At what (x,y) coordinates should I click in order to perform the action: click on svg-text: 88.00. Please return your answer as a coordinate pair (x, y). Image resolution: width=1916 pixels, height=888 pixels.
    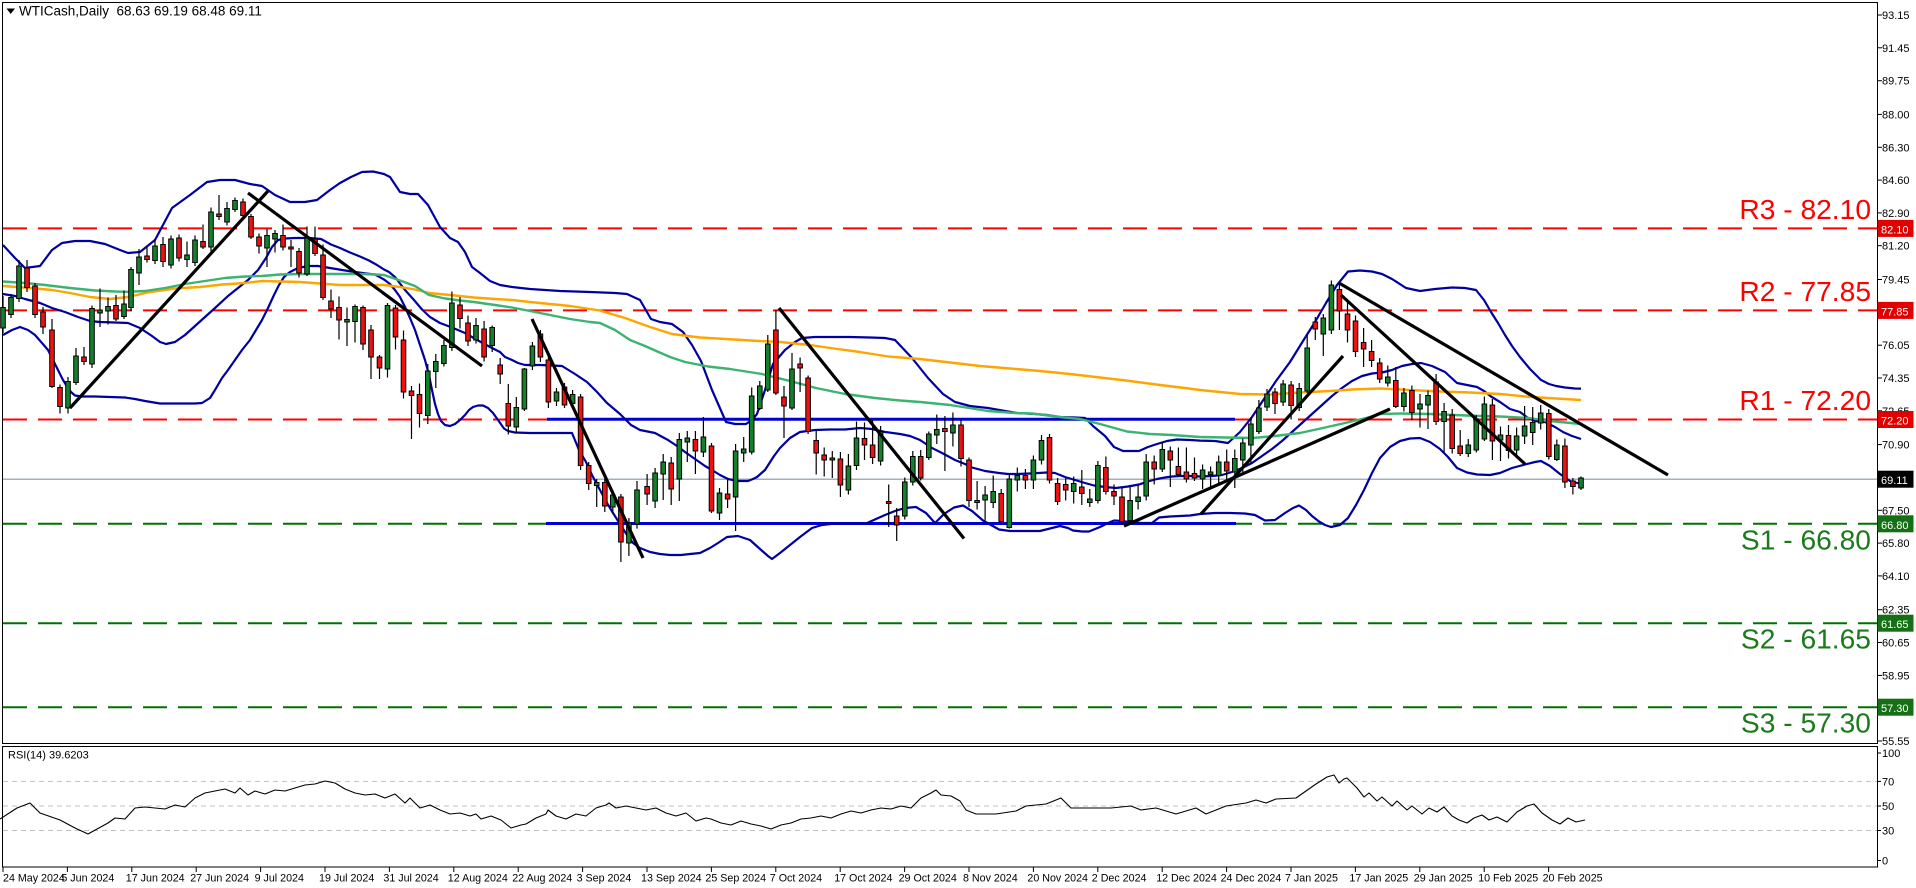
    Looking at the image, I should click on (1896, 115).